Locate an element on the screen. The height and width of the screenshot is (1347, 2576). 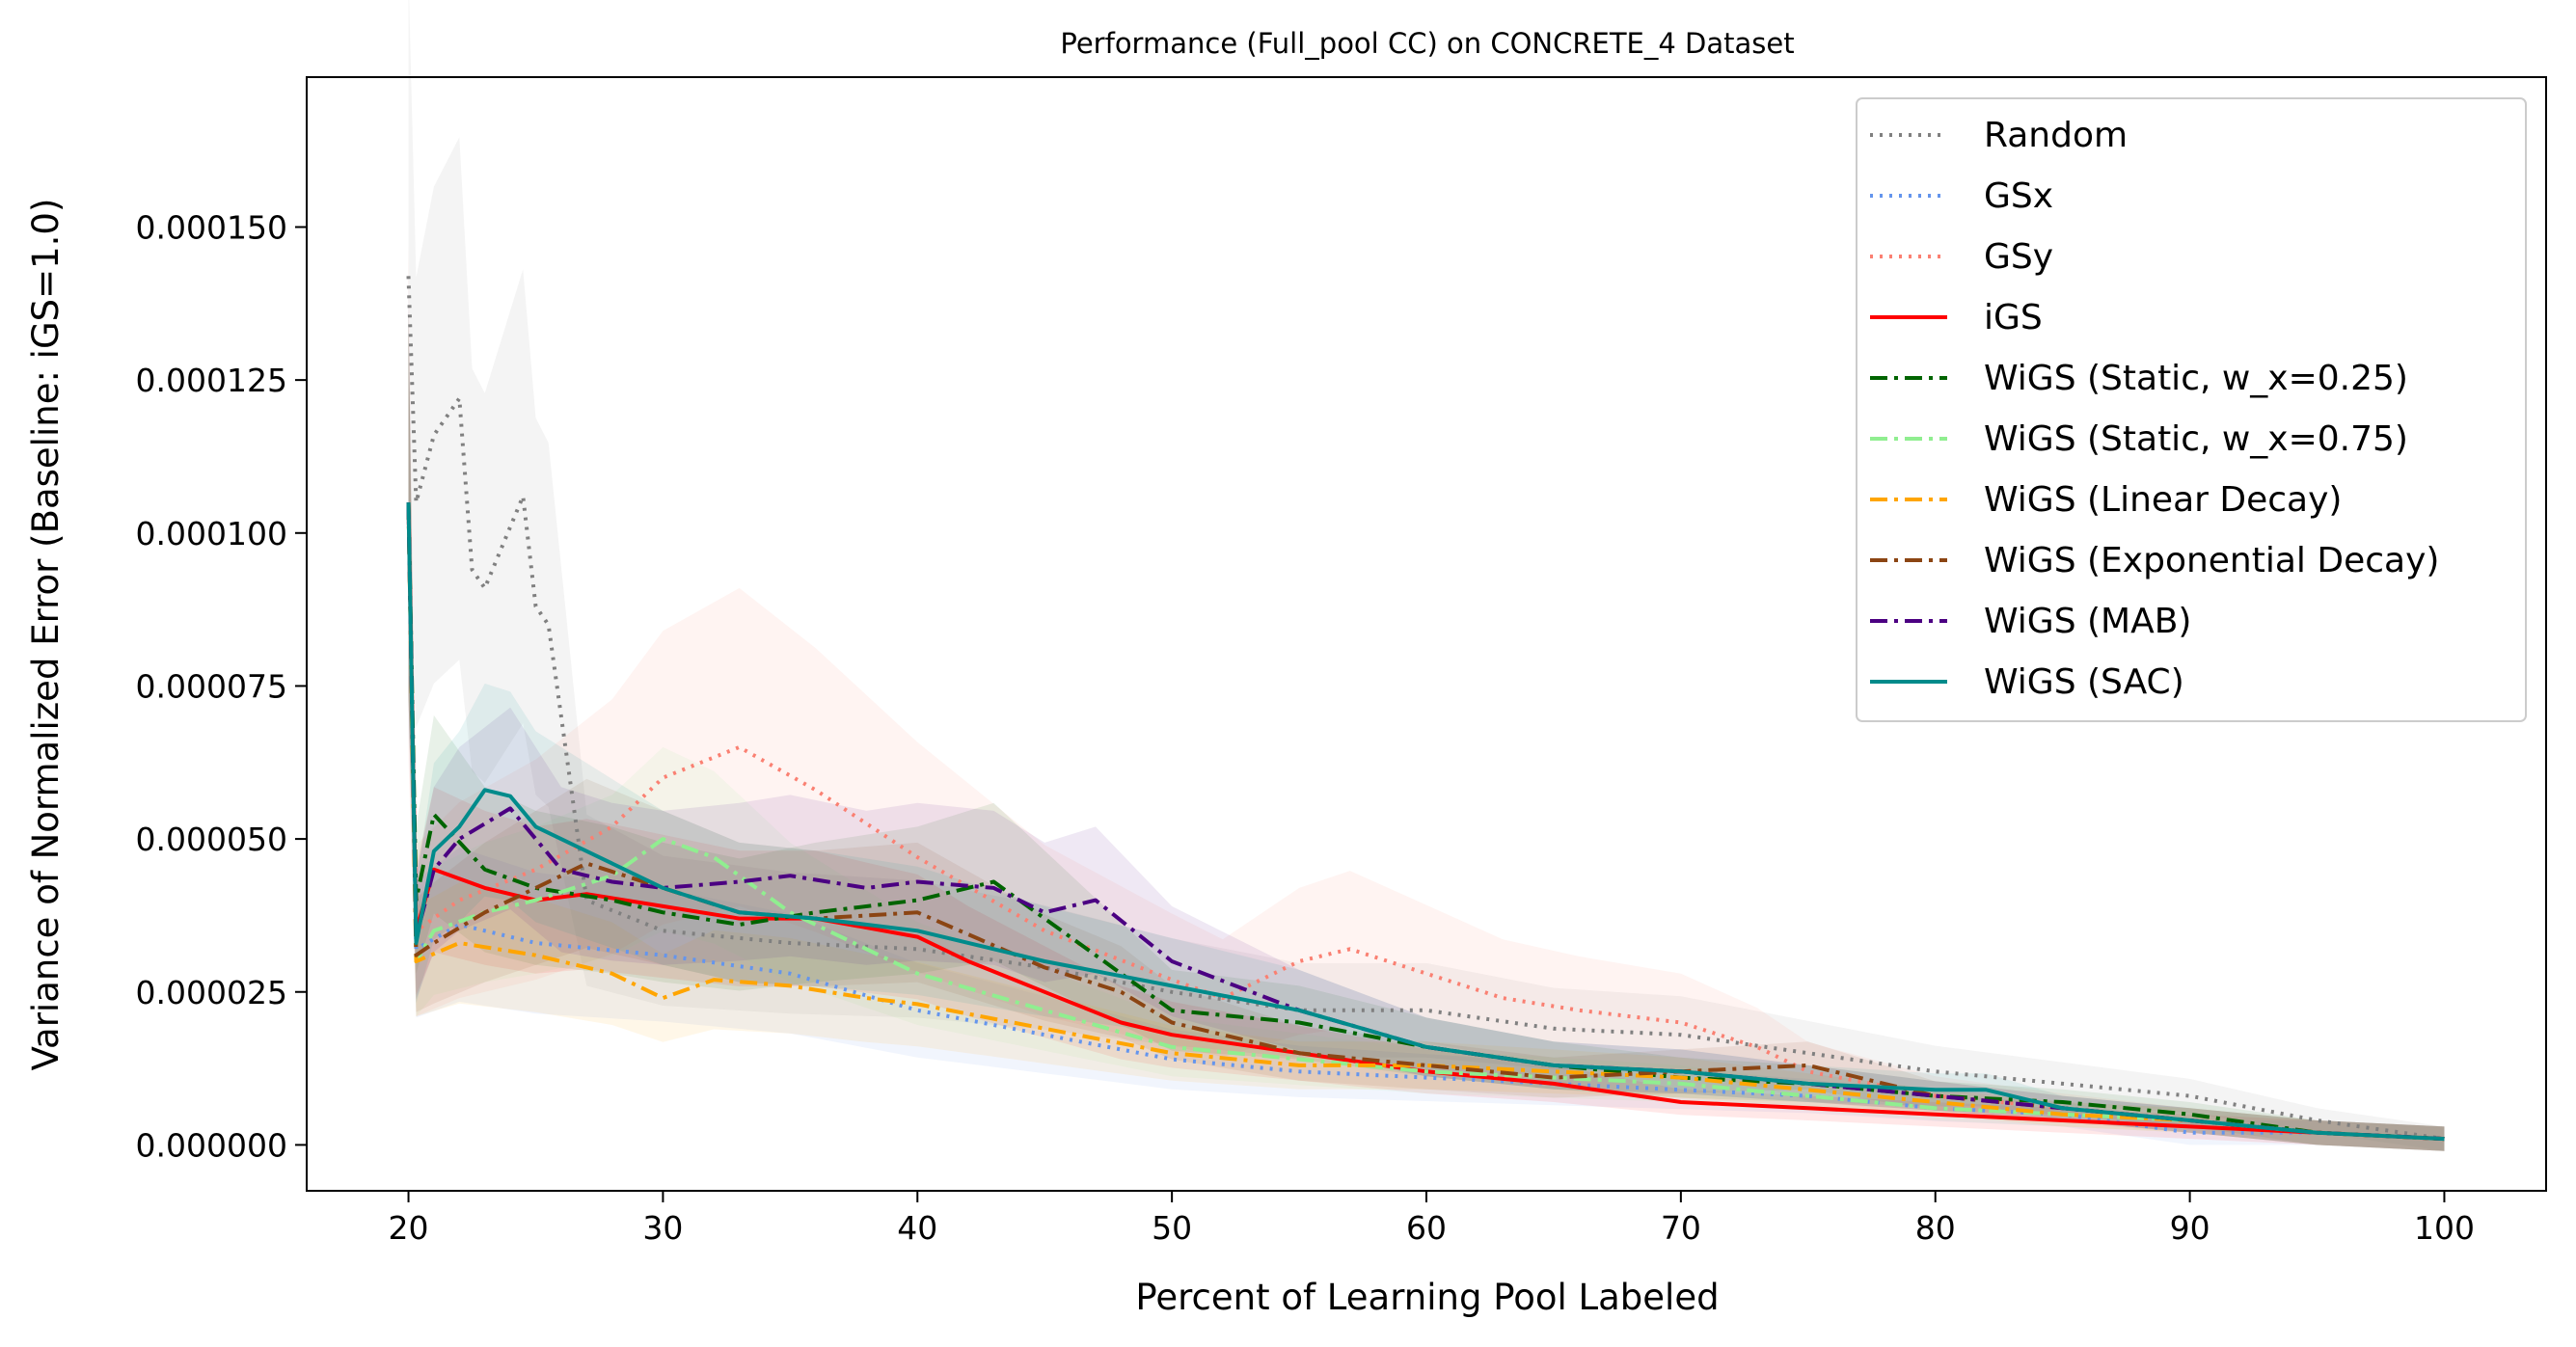
x-axis-label: Percent of Learning Pool Labeled is located at coordinates (1427, 1298).